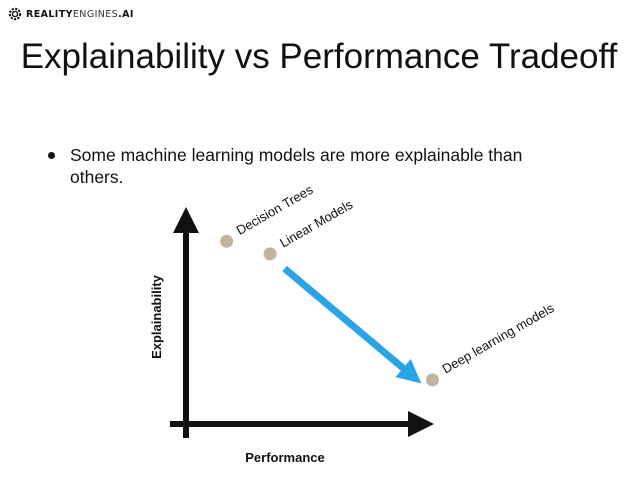  Describe the element at coordinates (126, 14) in the screenshot. I see `brand-suffix: .AI` at that location.